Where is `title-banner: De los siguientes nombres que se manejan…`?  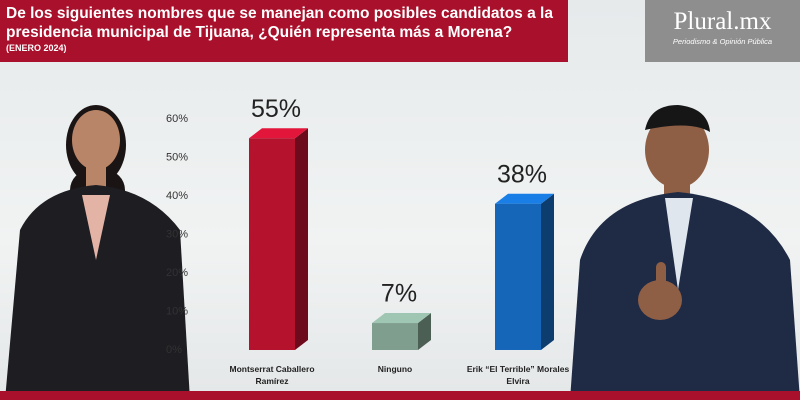
title-banner: De los siguientes nombres que se manejan… is located at coordinates (284, 31).